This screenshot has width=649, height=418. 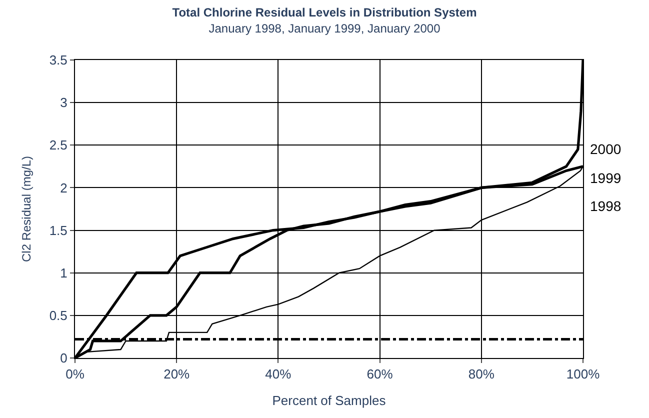 I want to click on y-tick-label: 1, so click(x=64, y=272).